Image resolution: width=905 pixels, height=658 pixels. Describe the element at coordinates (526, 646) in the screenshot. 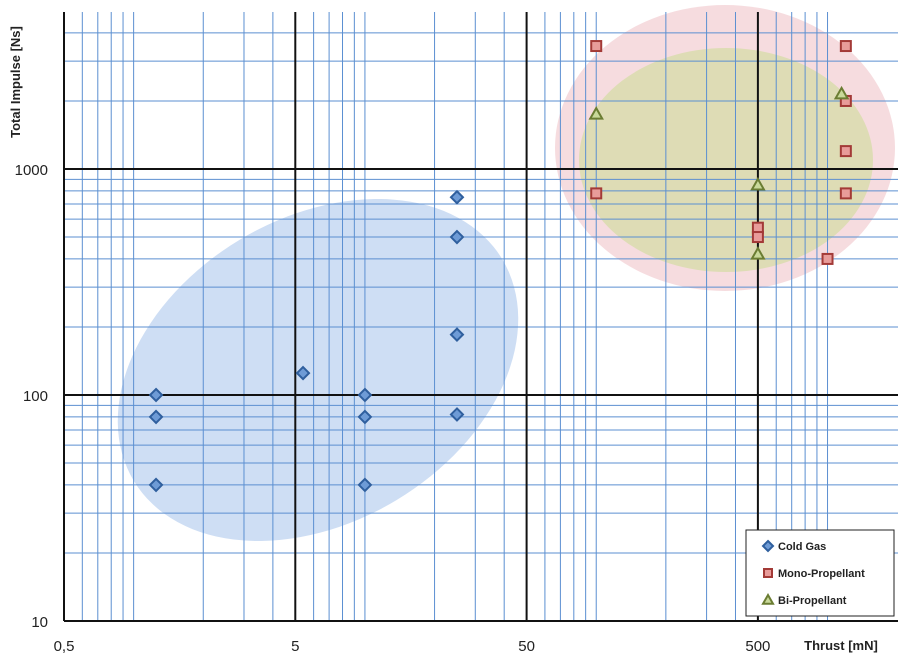

I see `x-tick-label: 50` at that location.